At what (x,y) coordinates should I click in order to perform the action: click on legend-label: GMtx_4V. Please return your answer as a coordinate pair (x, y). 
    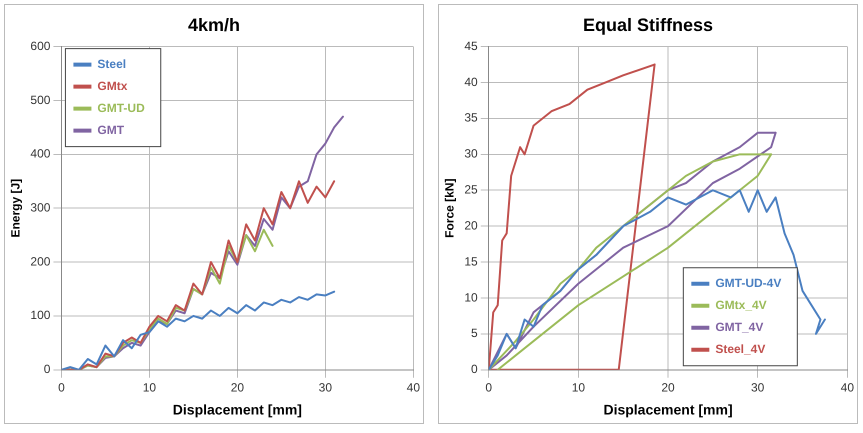
    Looking at the image, I should click on (741, 305).